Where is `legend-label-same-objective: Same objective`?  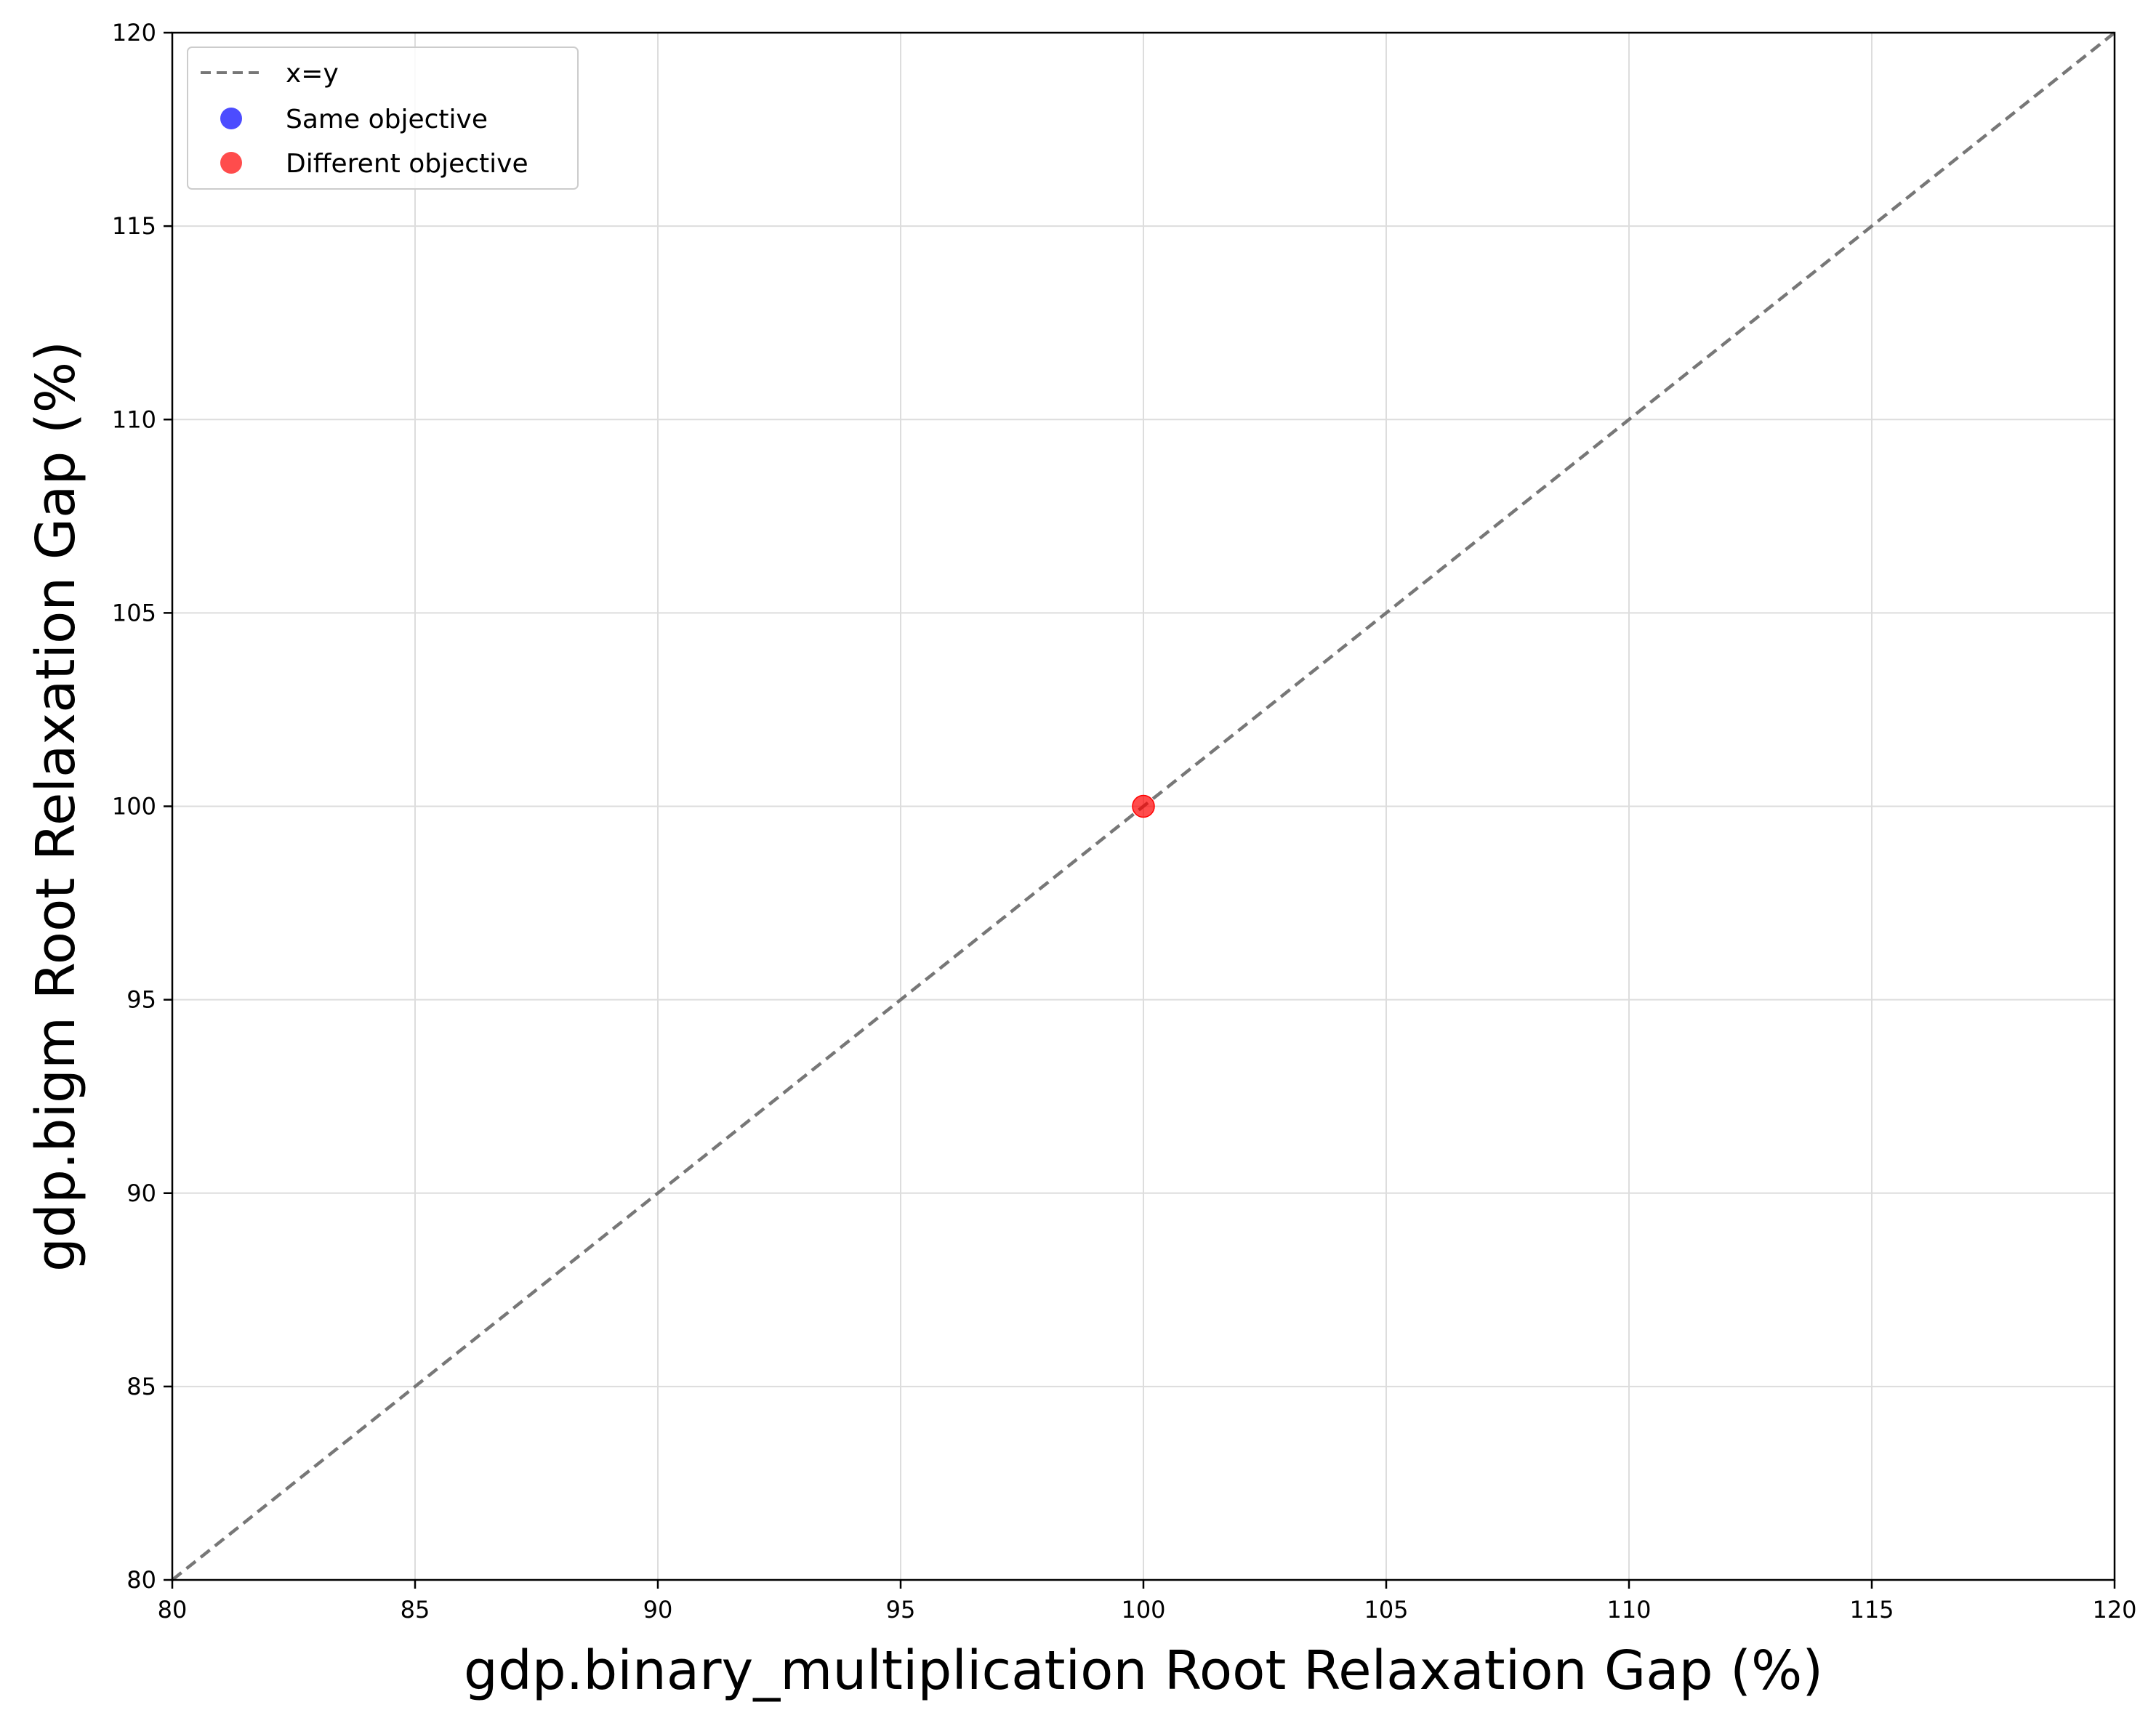 legend-label-same-objective: Same objective is located at coordinates (387, 120).